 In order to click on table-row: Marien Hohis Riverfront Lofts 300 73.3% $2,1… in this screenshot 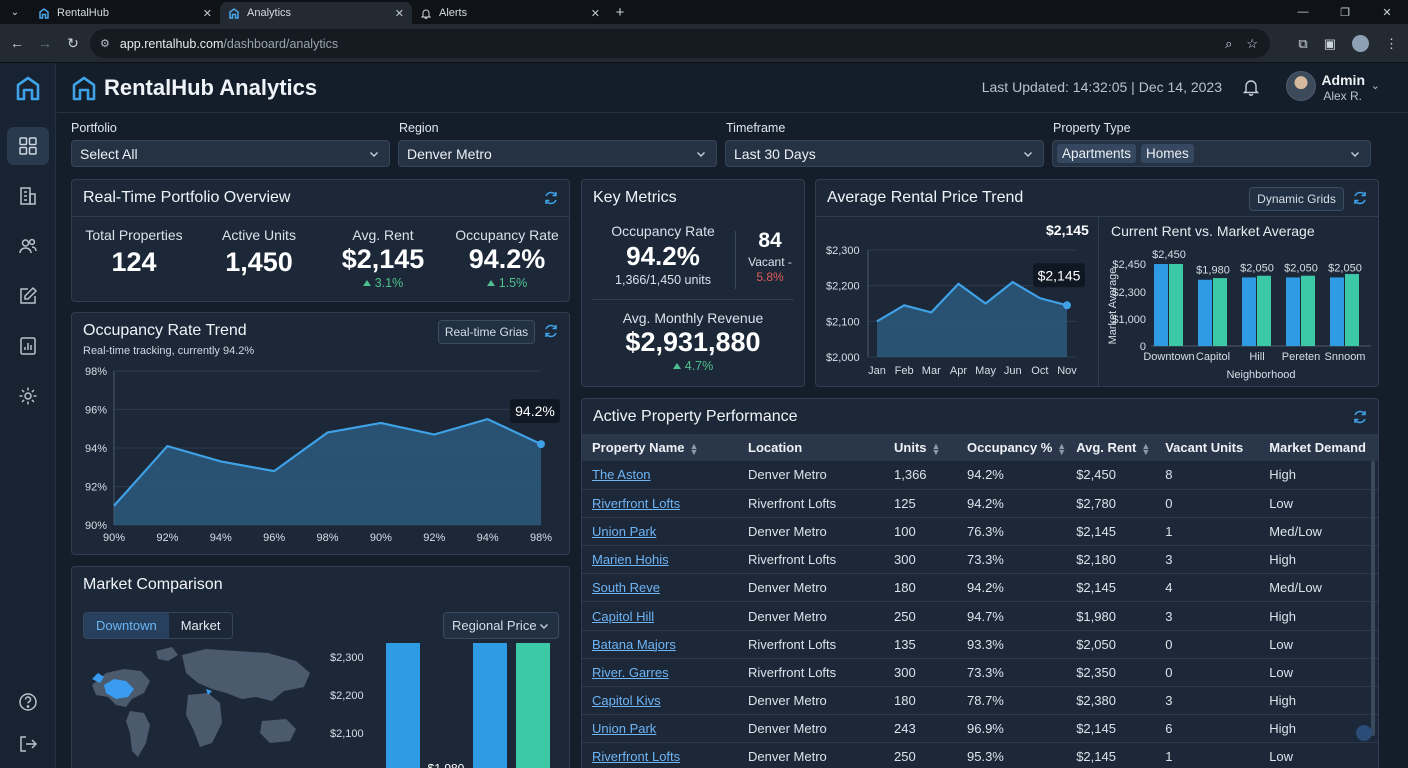, I will do `click(980, 560)`.